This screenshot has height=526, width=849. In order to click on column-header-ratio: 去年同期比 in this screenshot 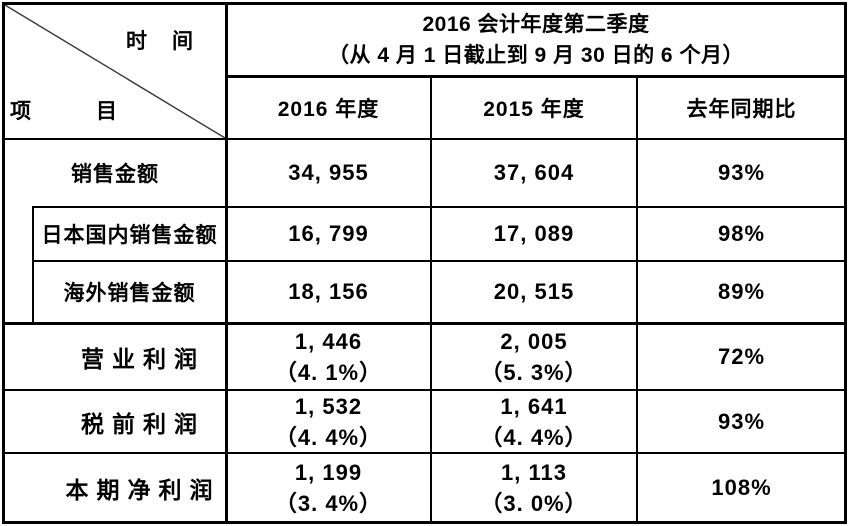, I will do `click(741, 109)`.